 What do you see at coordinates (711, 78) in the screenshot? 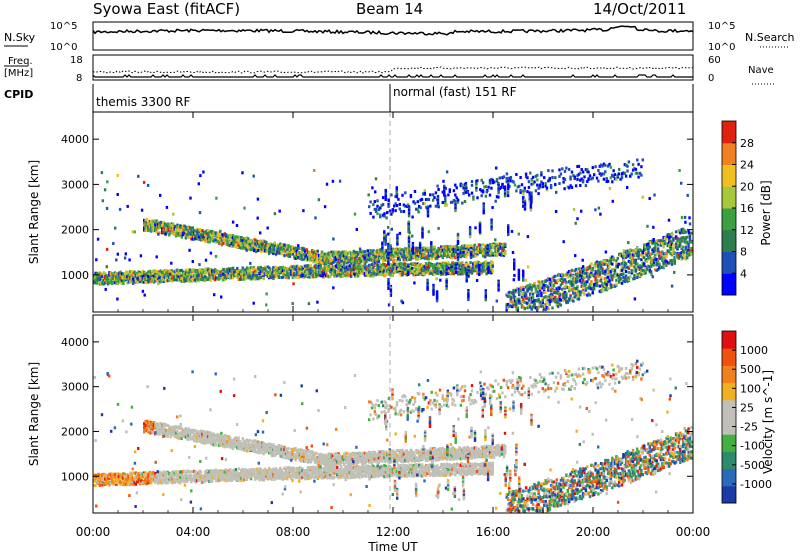
I see `nave-tick-0: 0` at bounding box center [711, 78].